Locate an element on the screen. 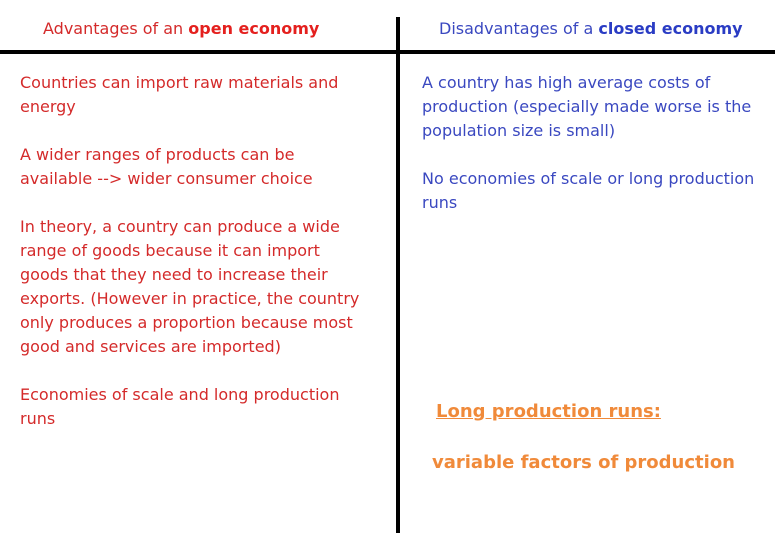 This screenshot has width=775, height=548. disadvantages-header: Disadvantages of a closed economy is located at coordinates (591, 29).